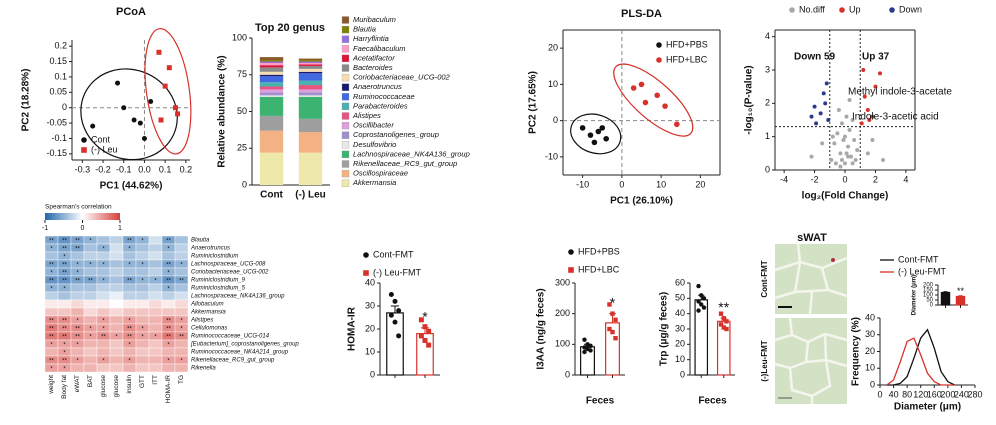 This screenshot has height=425, width=996. Describe the element at coordinates (371, 38) in the screenshot. I see `legend-label: Harryflintia` at that location.